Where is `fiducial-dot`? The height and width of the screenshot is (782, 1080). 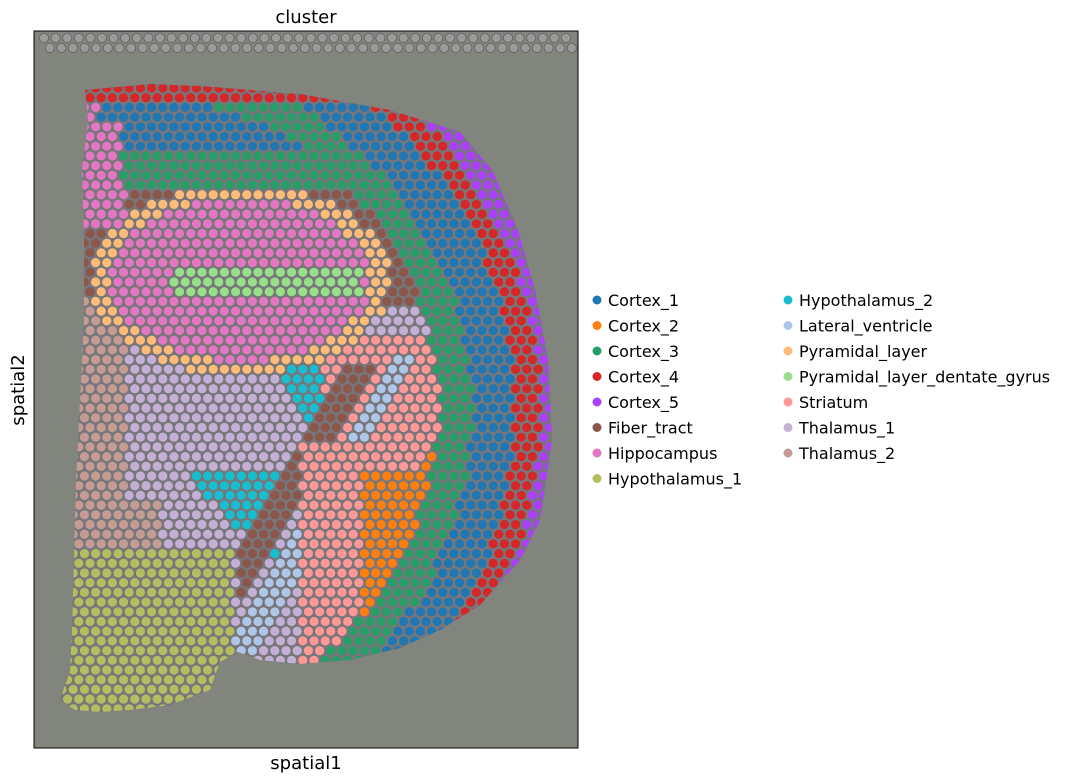
fiducial-dot is located at coordinates (571, 48).